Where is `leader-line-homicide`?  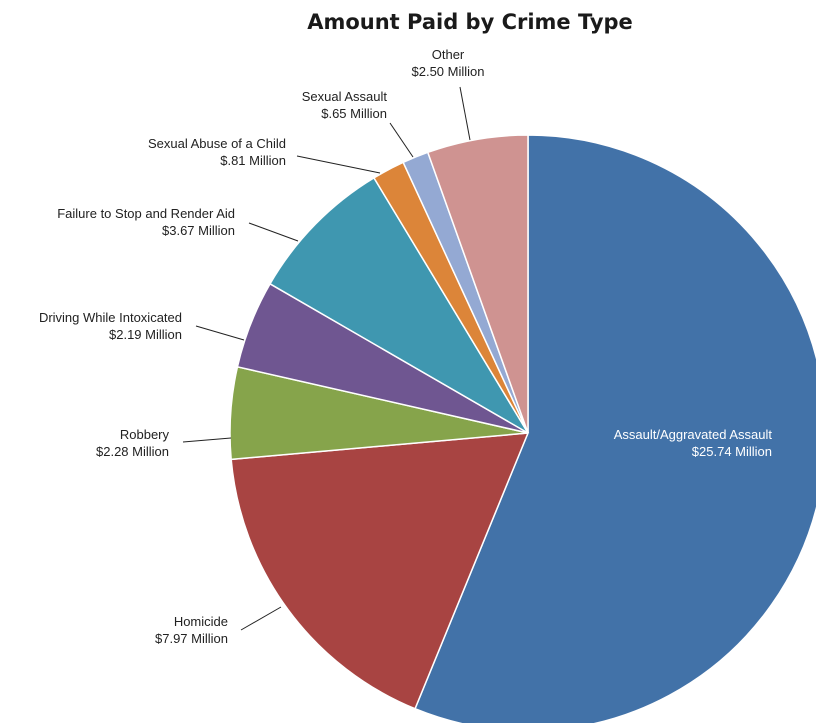
leader-line-homicide is located at coordinates (261, 618).